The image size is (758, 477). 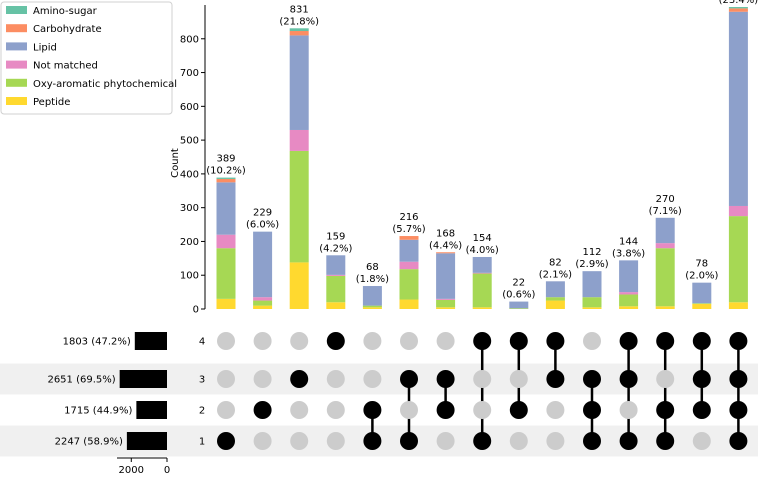 What do you see at coordinates (628, 253) in the screenshot?
I see `bar-pct-label: (3.8%)` at bounding box center [628, 253].